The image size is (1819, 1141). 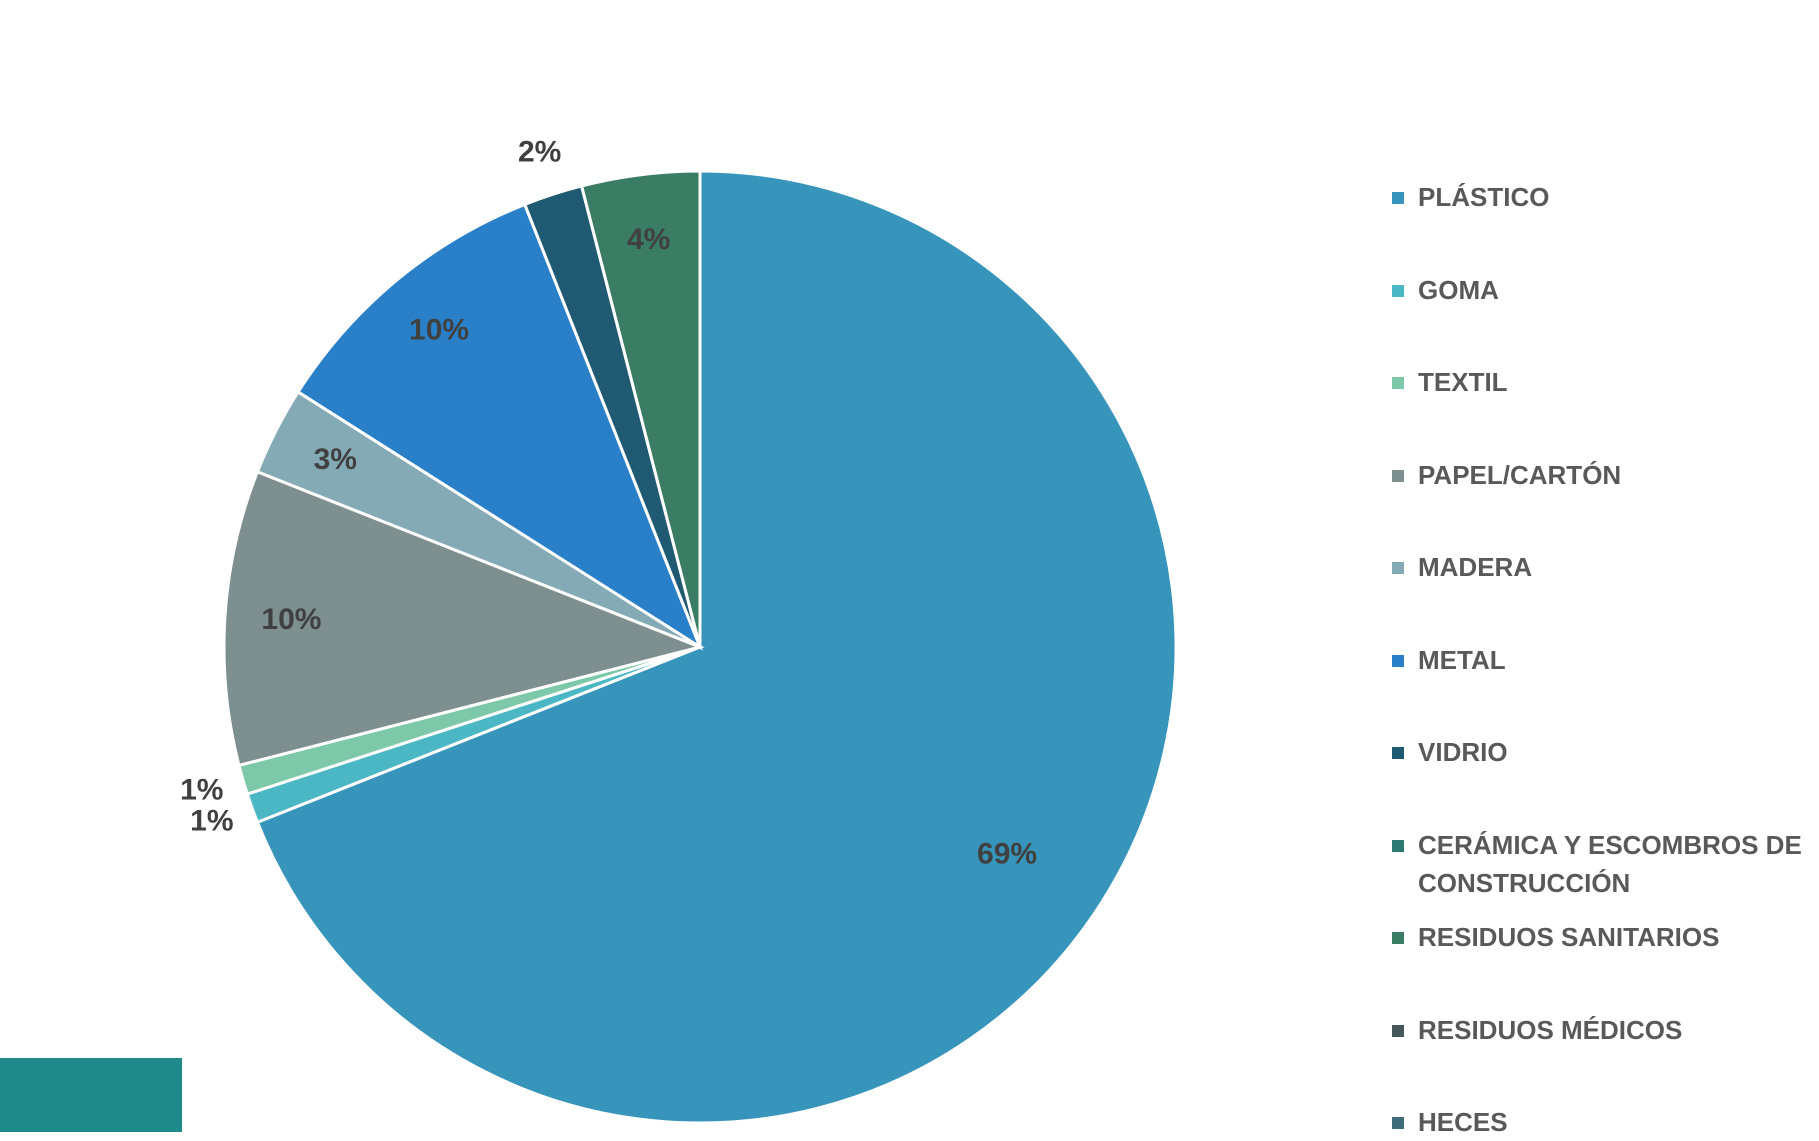 What do you see at coordinates (1520, 474) in the screenshot?
I see `legend-label: PAPEL/CARTÓN` at bounding box center [1520, 474].